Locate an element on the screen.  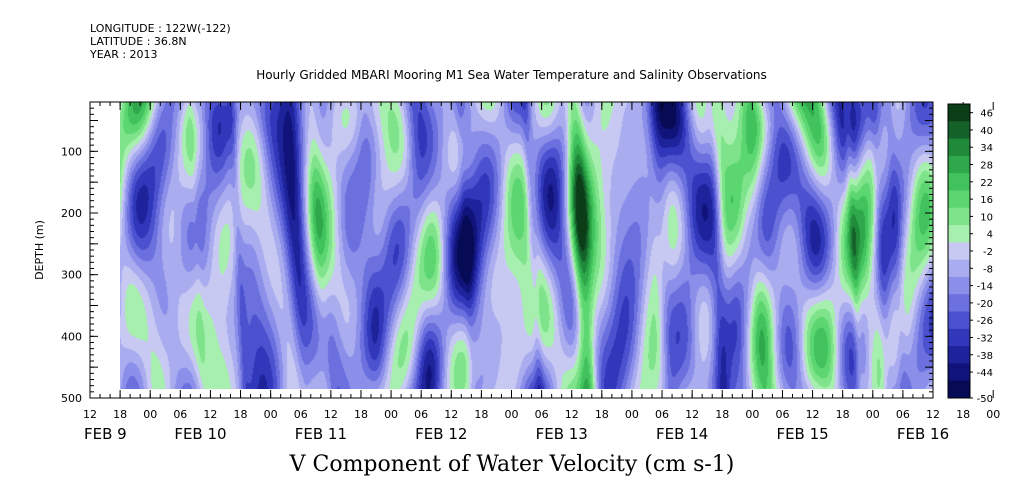
colorbar-label: -20 is located at coordinates (985, 304).